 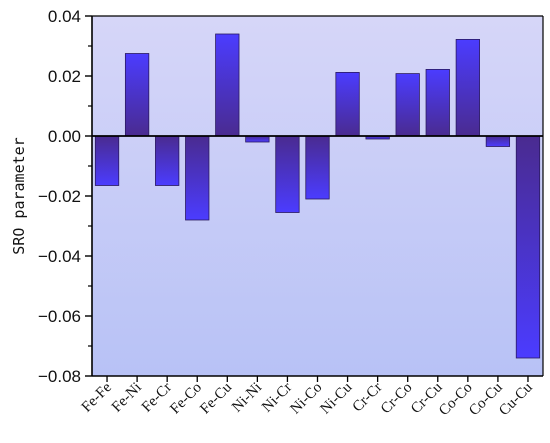 I want to click on y-axis-ticks: 0.04 0.02 0.00 −0.02 −0.04 −0.06 −0.08, so click(x=65, y=196).